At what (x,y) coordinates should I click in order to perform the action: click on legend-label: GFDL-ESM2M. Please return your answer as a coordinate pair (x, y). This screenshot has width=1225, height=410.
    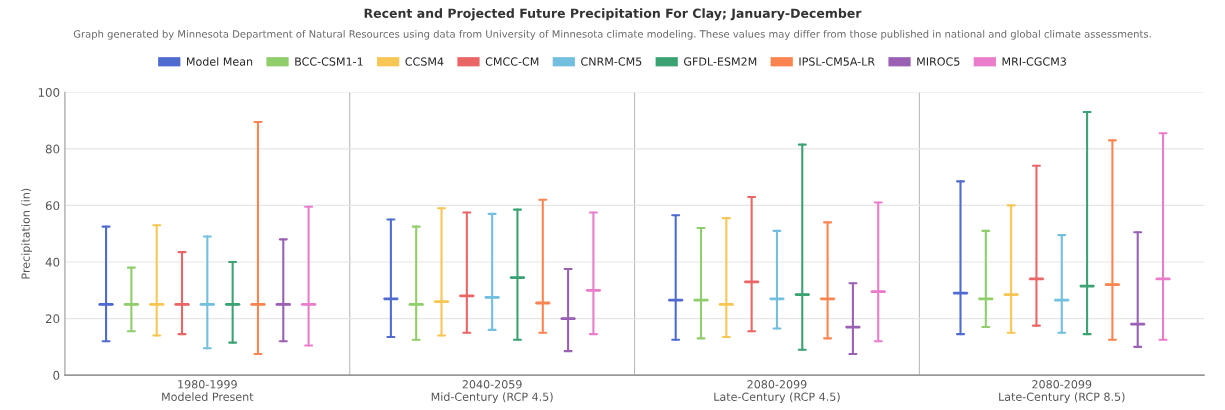
    Looking at the image, I should click on (720, 61).